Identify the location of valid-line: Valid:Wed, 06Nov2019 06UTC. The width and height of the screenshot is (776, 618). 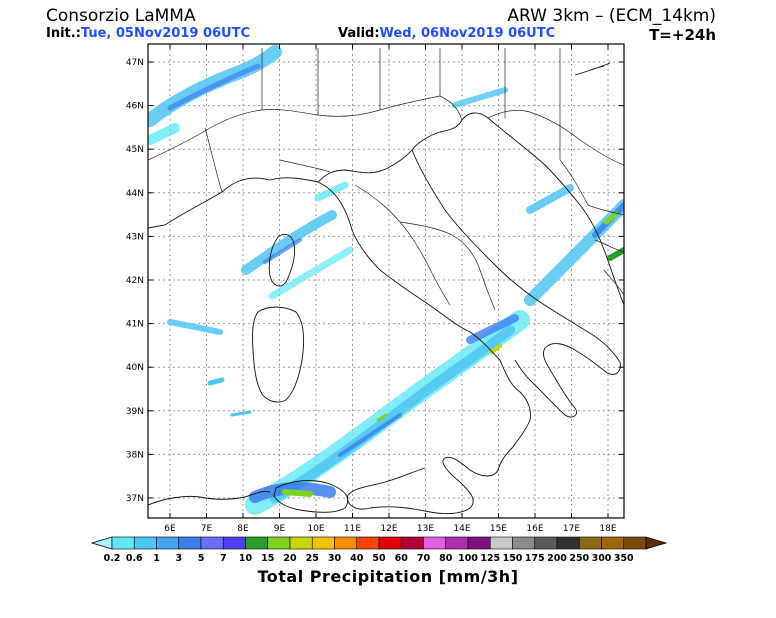
(446, 33).